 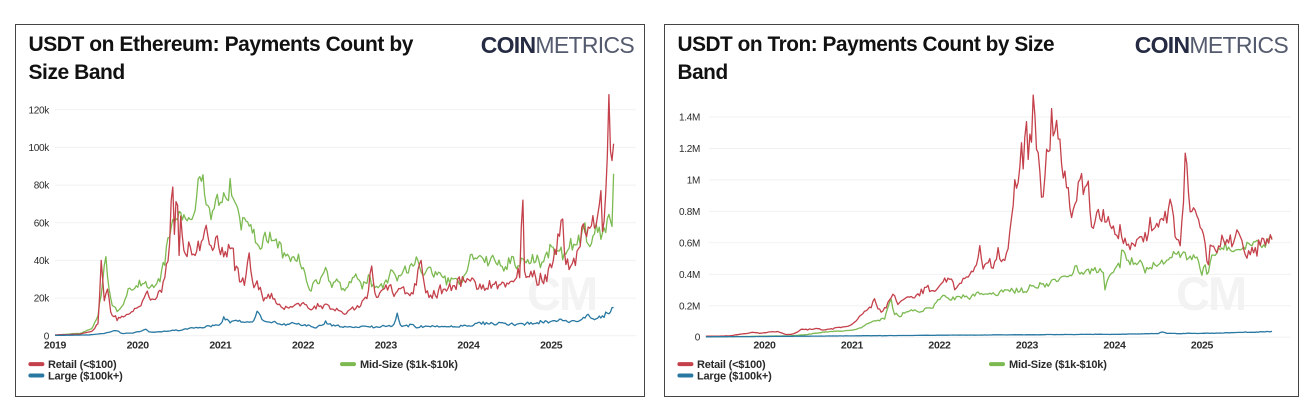 I want to click on svg-text: 60k, so click(x=41, y=223).